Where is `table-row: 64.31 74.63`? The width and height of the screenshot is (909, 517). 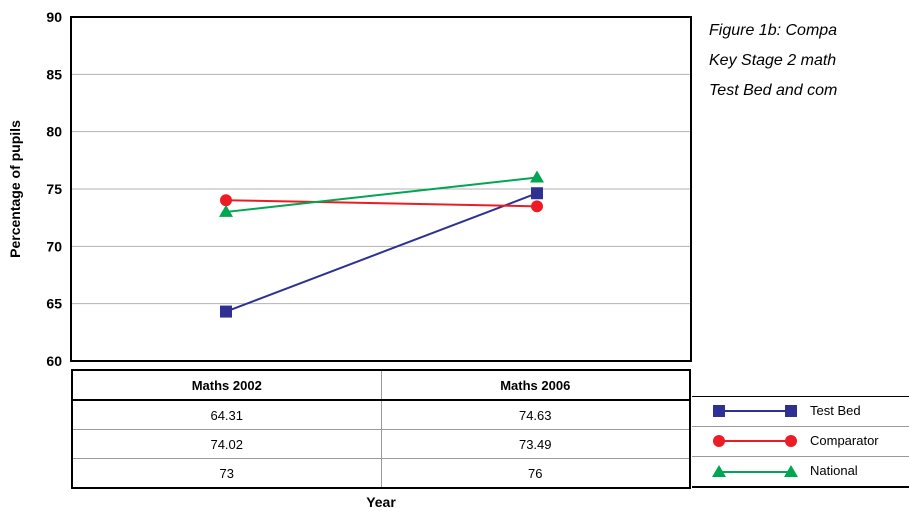 table-row: 64.31 74.63 is located at coordinates (381, 414).